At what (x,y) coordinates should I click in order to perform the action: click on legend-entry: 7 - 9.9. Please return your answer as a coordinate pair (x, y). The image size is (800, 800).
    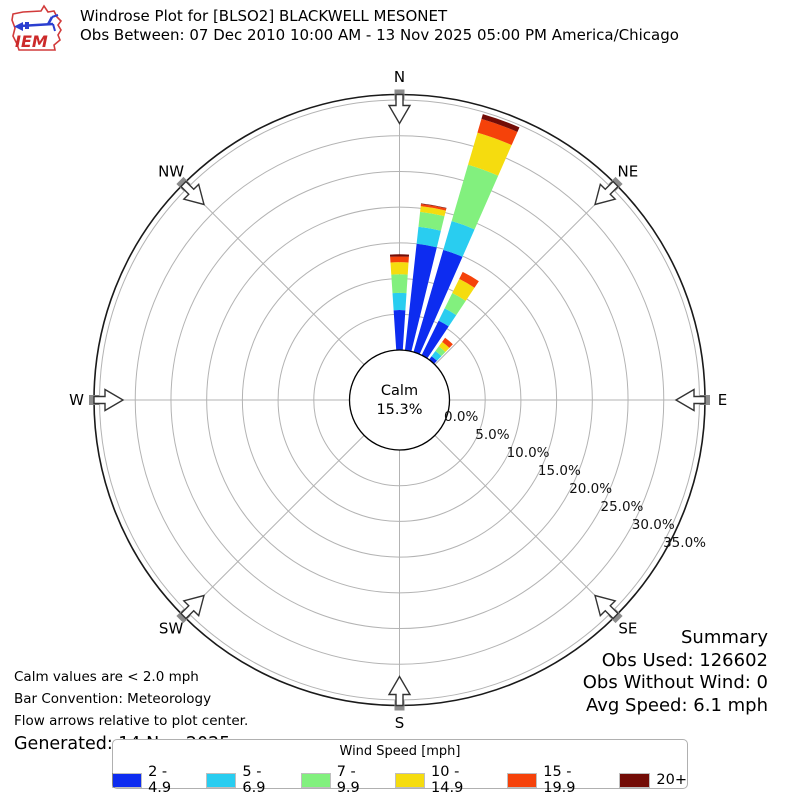
    Looking at the image, I should click on (341, 780).